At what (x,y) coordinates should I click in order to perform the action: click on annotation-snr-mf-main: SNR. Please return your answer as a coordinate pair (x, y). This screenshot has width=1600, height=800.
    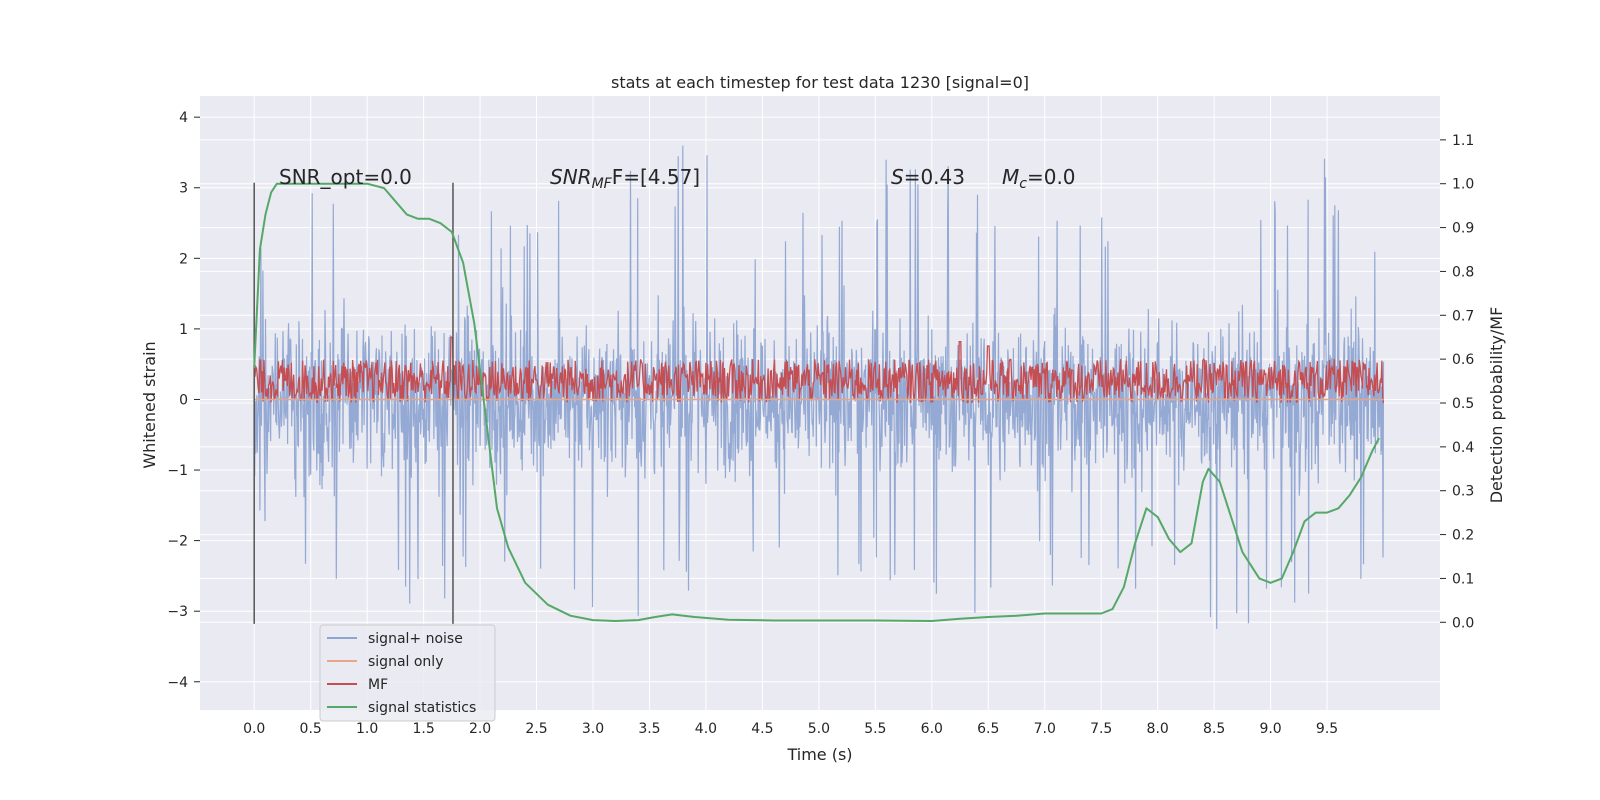
    Looking at the image, I should click on (571, 177).